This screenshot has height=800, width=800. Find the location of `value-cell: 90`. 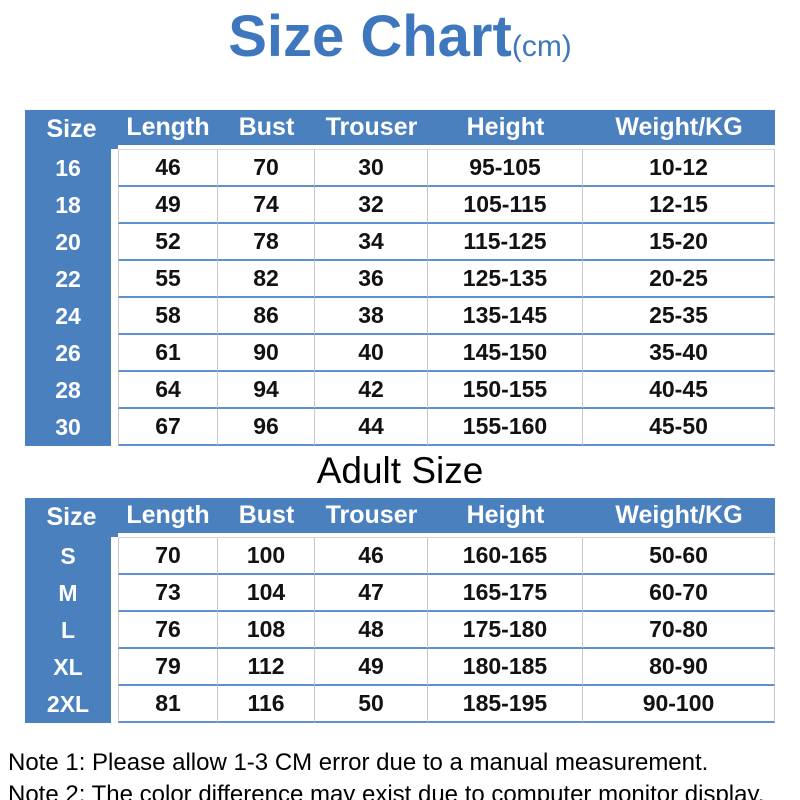

value-cell: 90 is located at coordinates (266, 353).